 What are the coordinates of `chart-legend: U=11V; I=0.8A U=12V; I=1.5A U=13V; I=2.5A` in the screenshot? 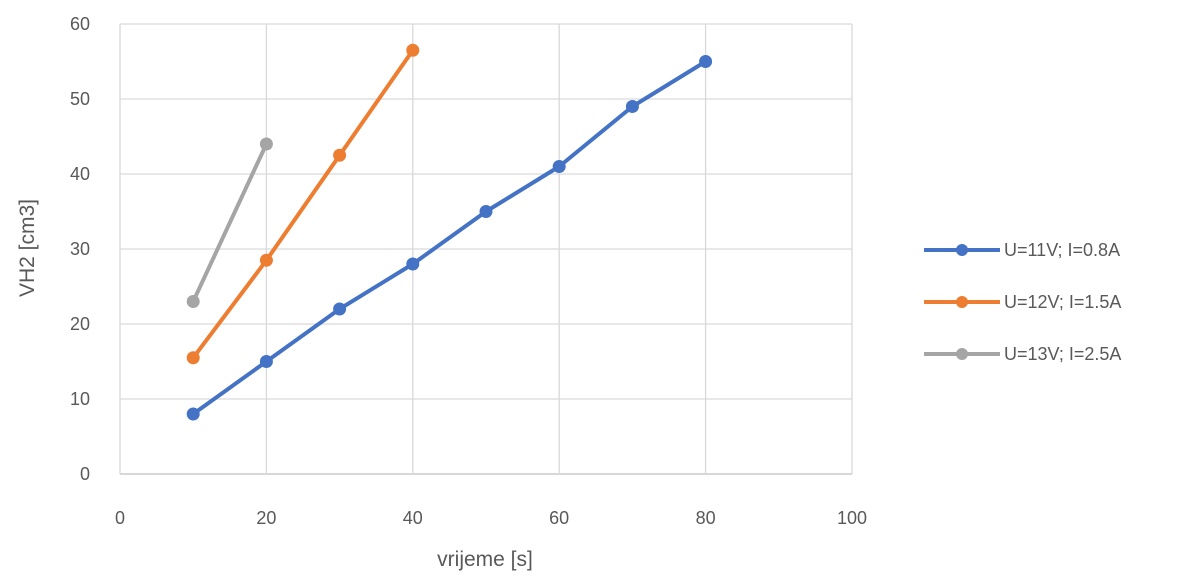 It's located at (1022, 302).